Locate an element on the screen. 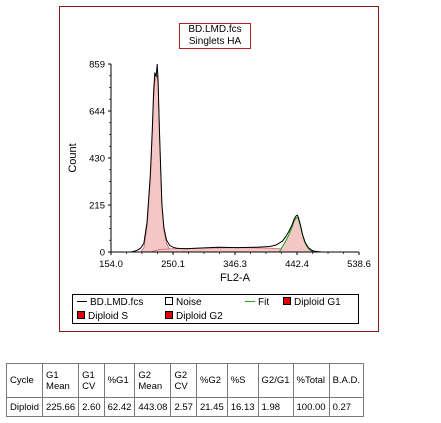  chart-title-line-1: BD.LMD.fcs is located at coordinates (215, 29).